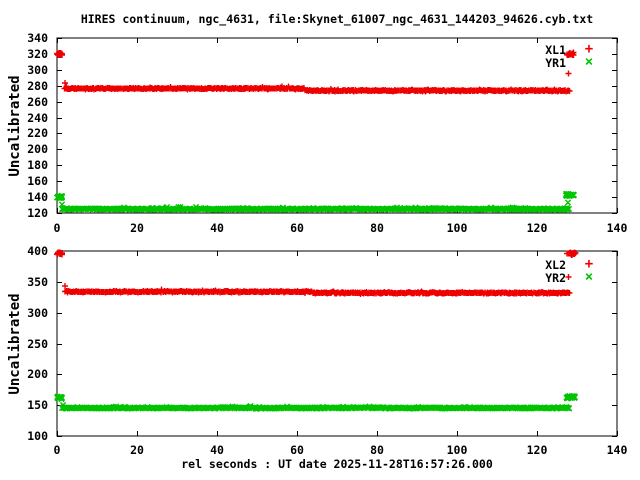  What do you see at coordinates (37, 86) in the screenshot?
I see `y-tick-label: 280` at bounding box center [37, 86].